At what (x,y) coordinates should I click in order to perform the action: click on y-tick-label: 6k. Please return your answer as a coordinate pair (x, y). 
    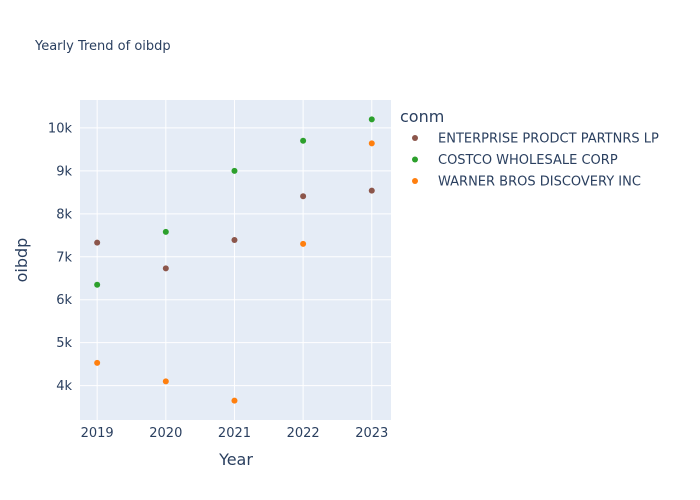
    Looking at the image, I should click on (64, 300).